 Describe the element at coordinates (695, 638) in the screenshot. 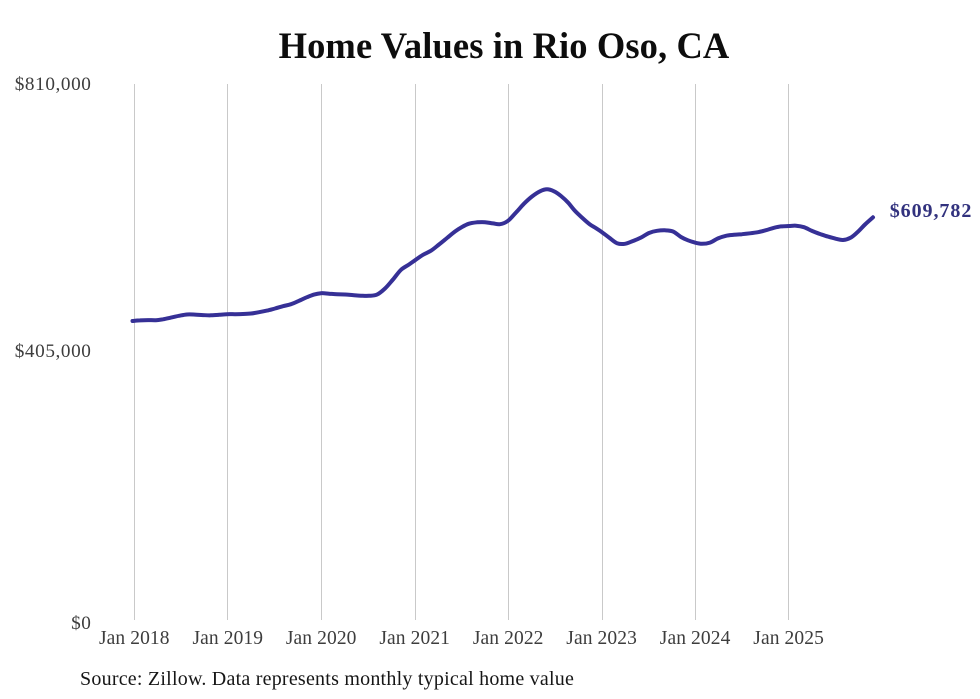

I see `svg-text: Jan 2024` at that location.